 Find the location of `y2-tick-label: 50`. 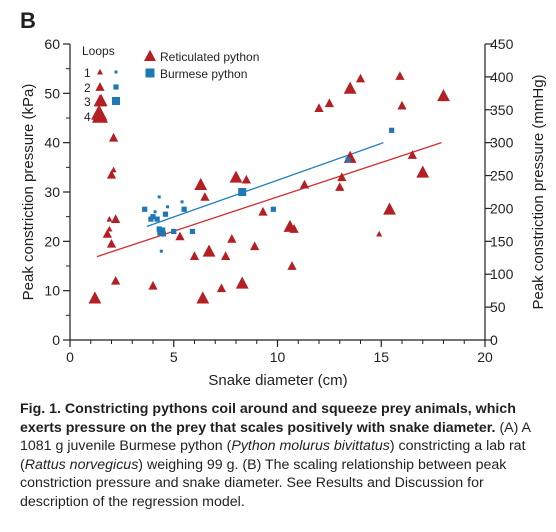

y2-tick-label: 50 is located at coordinates (498, 307).